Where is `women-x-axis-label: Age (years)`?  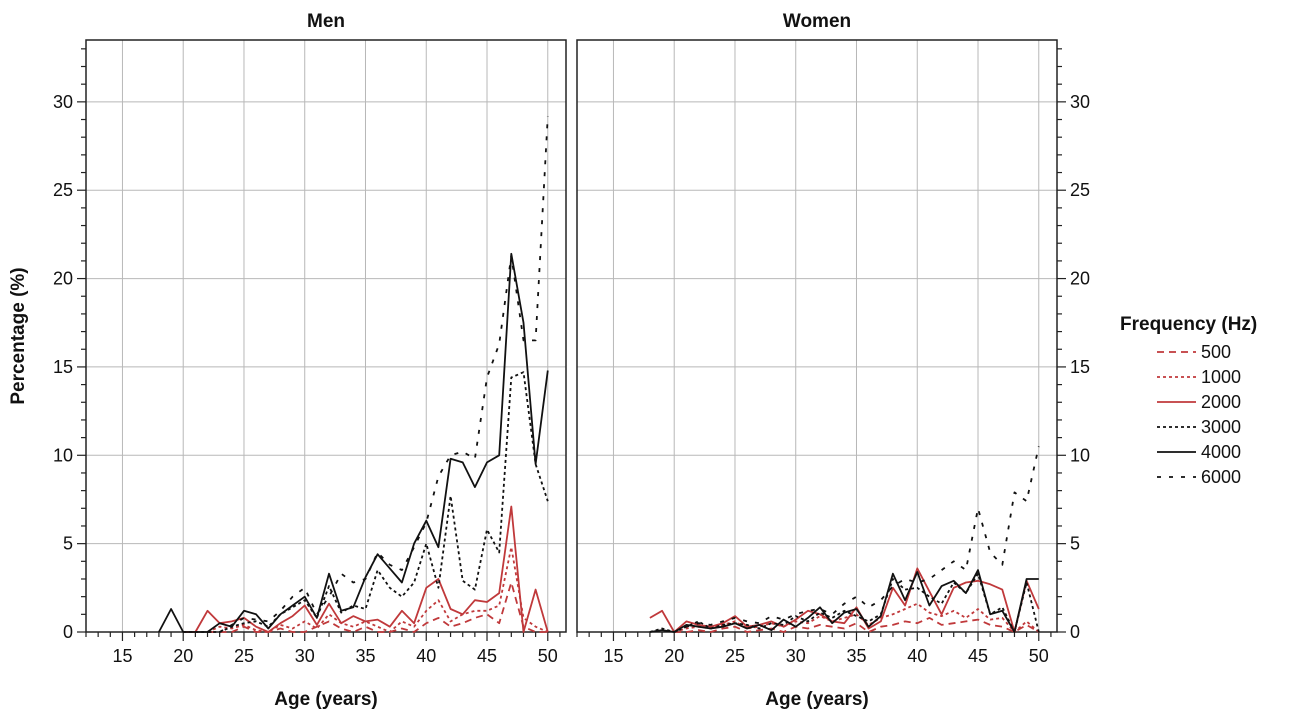 women-x-axis-label: Age (years) is located at coordinates (817, 699).